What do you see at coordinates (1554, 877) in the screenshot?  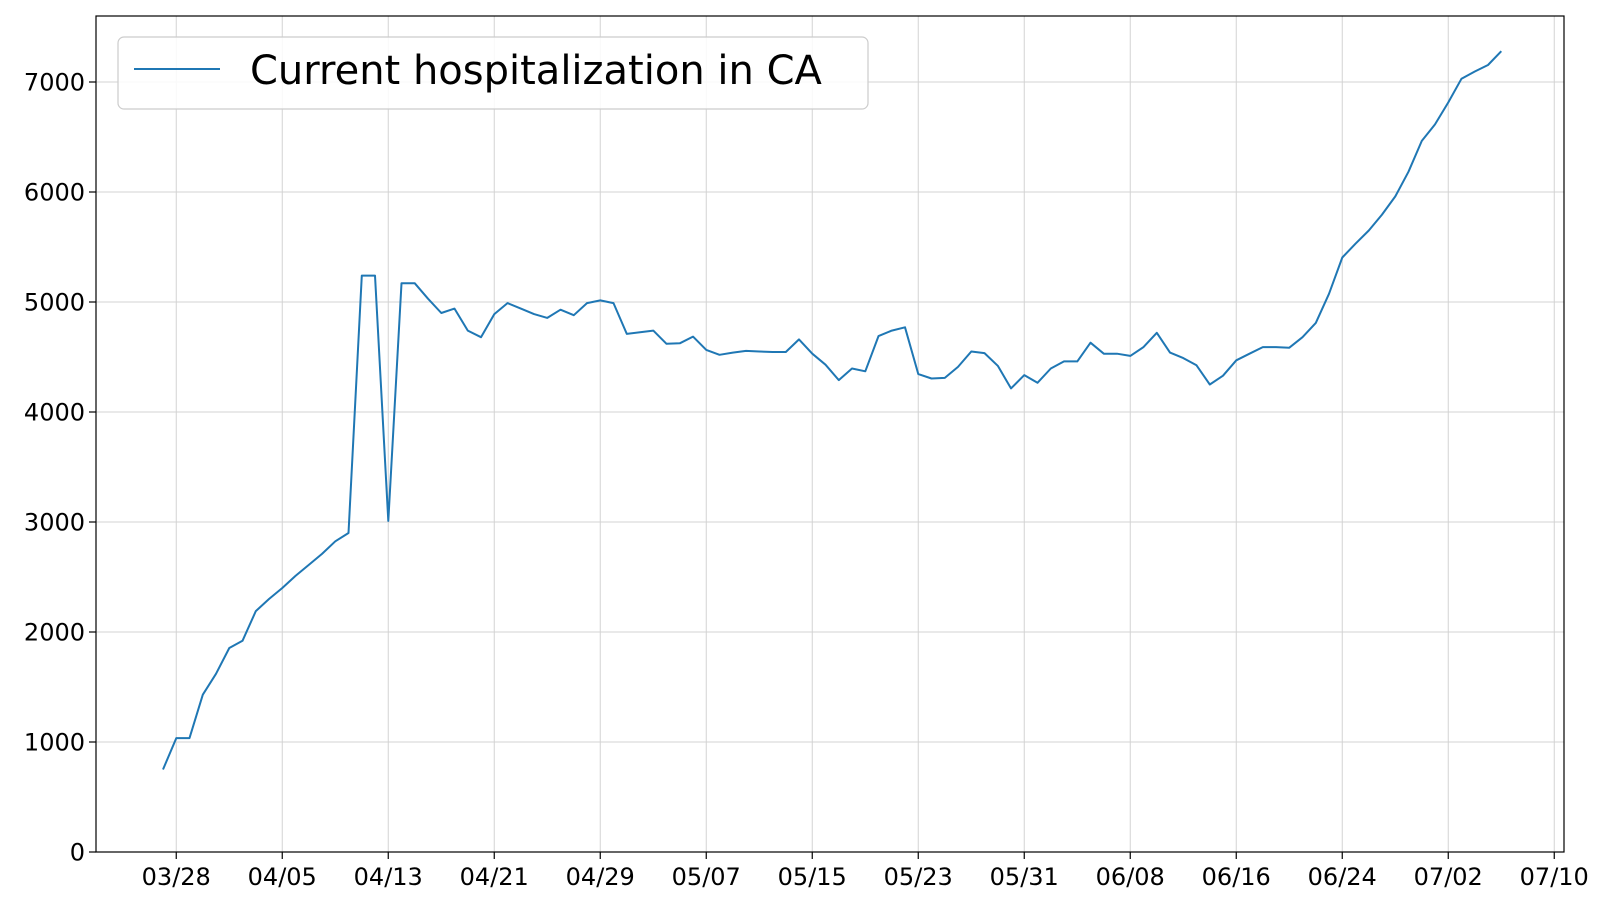 I see `x-tick-label: 07/10` at bounding box center [1554, 877].